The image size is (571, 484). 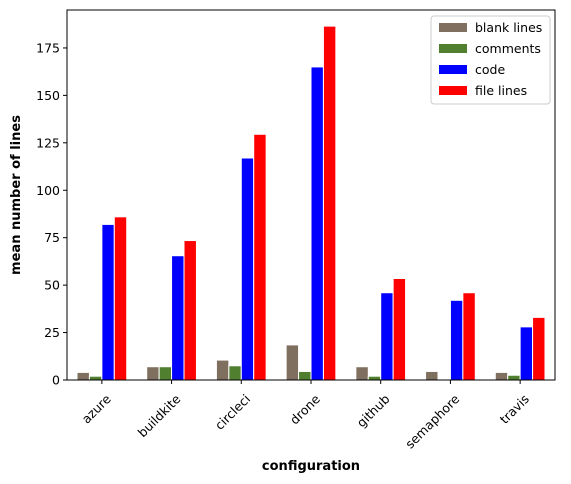 What do you see at coordinates (453, 69) in the screenshot?
I see `legend-swatch-code` at bounding box center [453, 69].